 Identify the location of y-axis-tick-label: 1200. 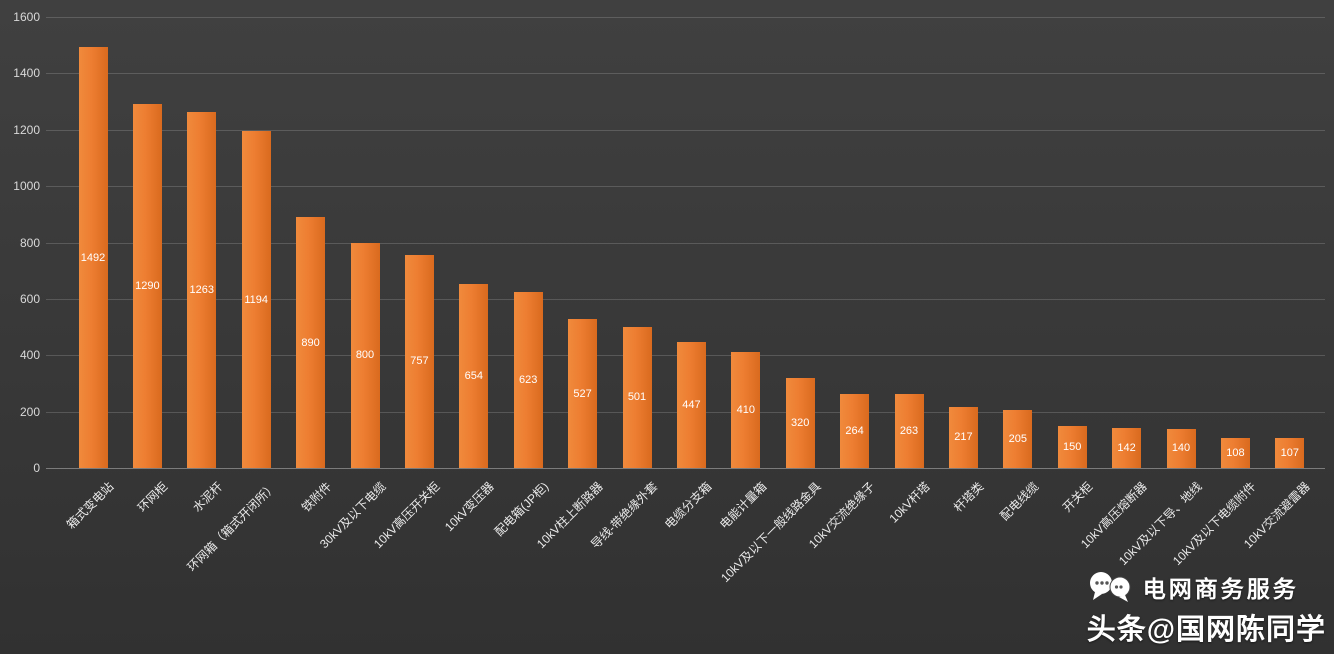
(26, 129).